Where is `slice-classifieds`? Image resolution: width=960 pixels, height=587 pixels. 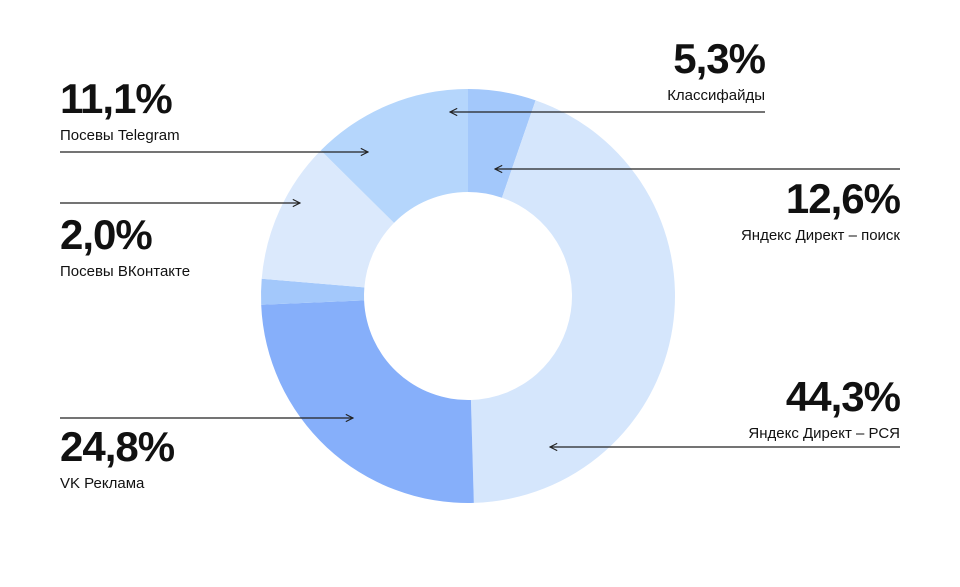
slice-classifieds is located at coordinates (502, 143).